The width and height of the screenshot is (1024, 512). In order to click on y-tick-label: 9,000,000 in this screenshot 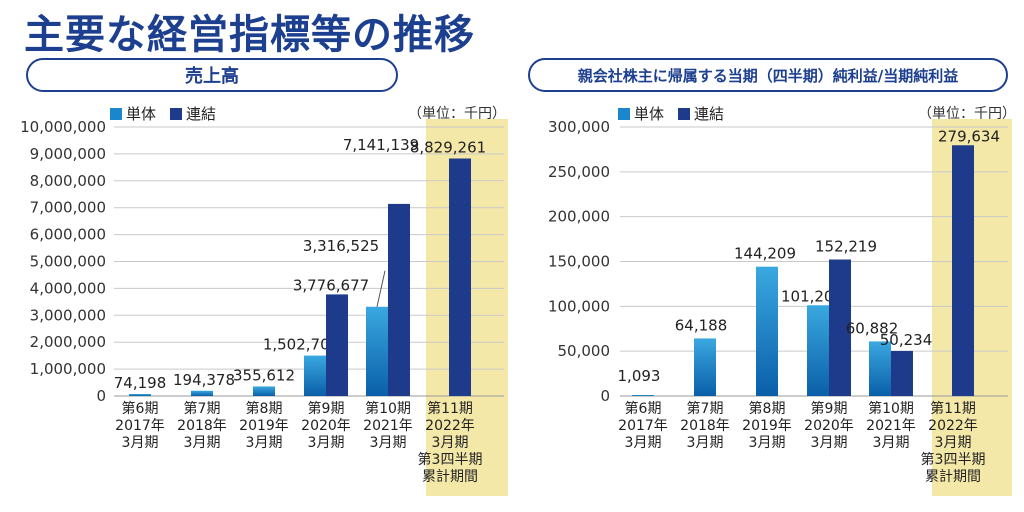, I will do `click(68, 154)`.